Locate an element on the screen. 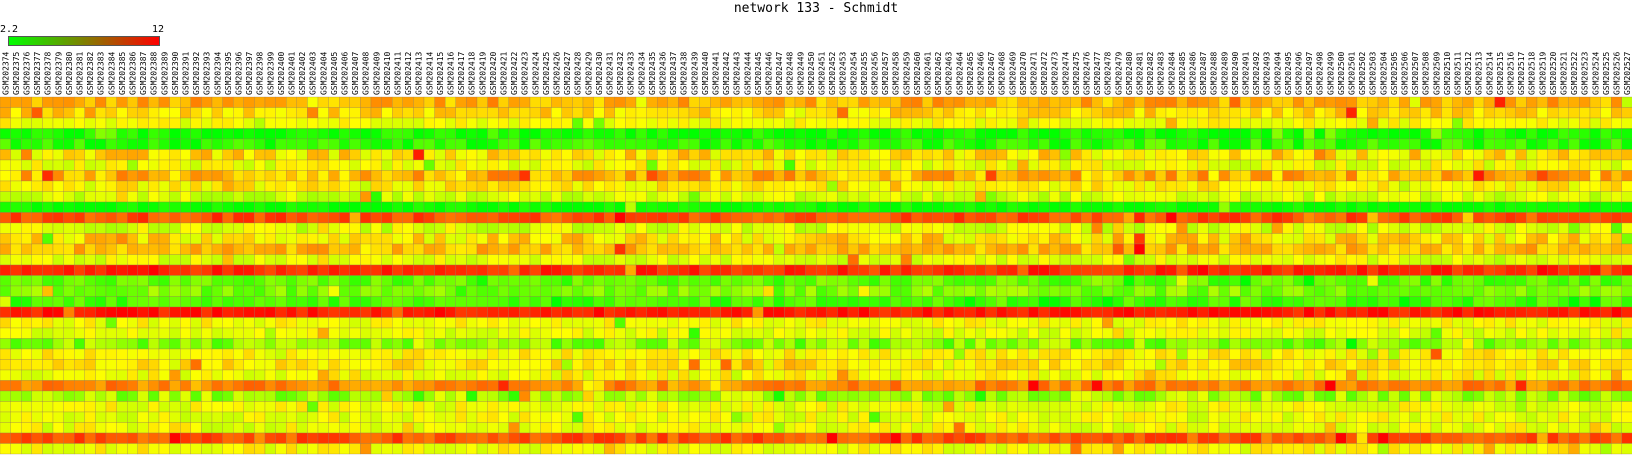 The width and height of the screenshot is (1632, 475). column-label: GSM202419 is located at coordinates (482, 73).